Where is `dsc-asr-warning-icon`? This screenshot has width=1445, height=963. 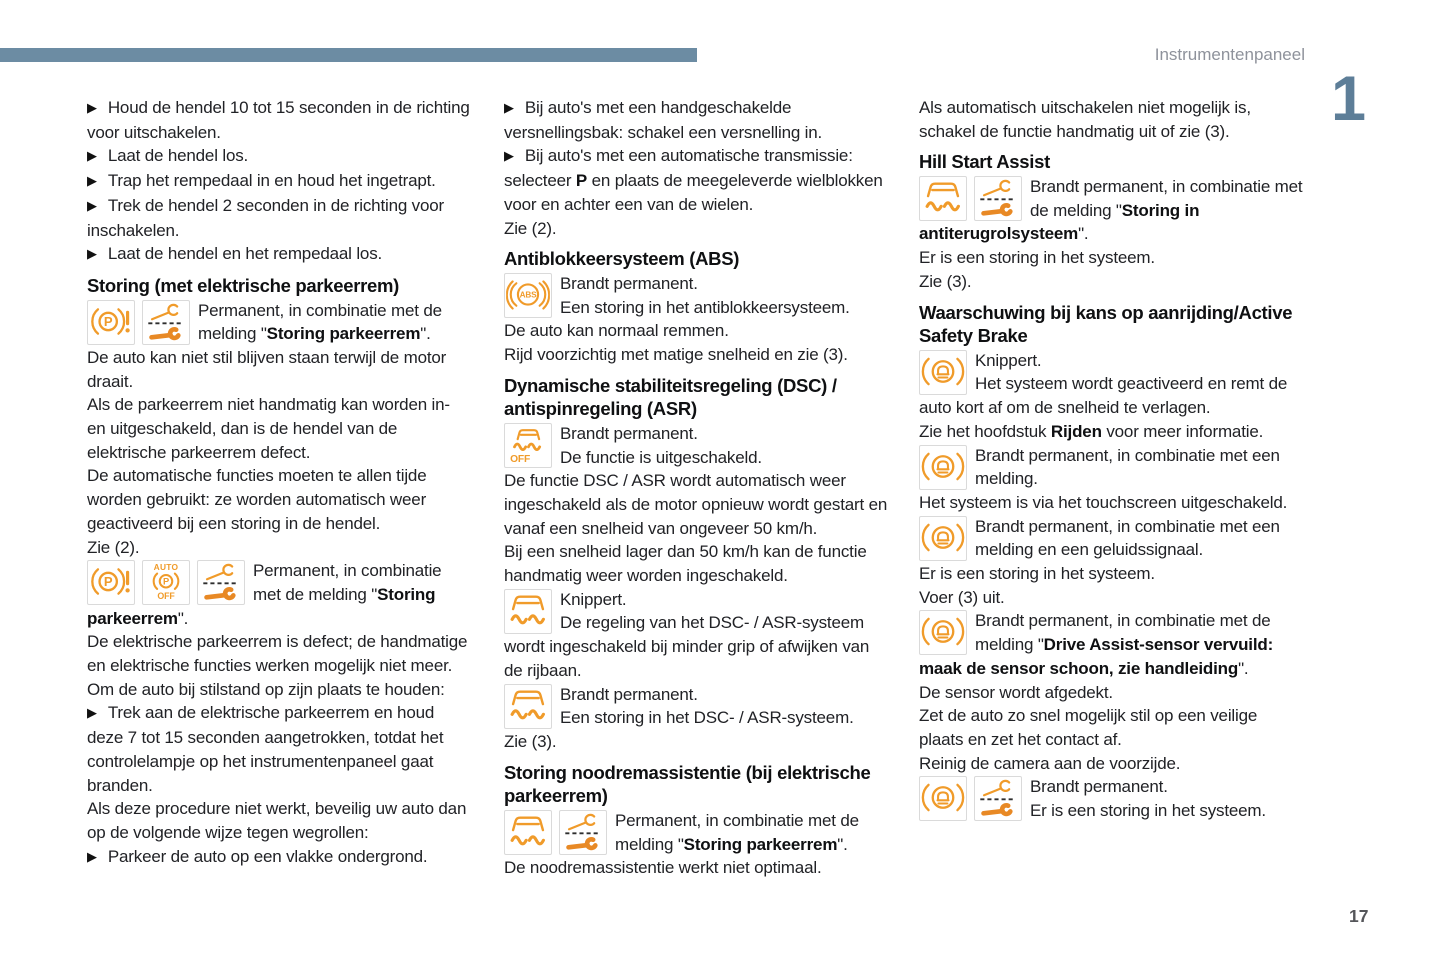 dsc-asr-warning-icon is located at coordinates (528, 611).